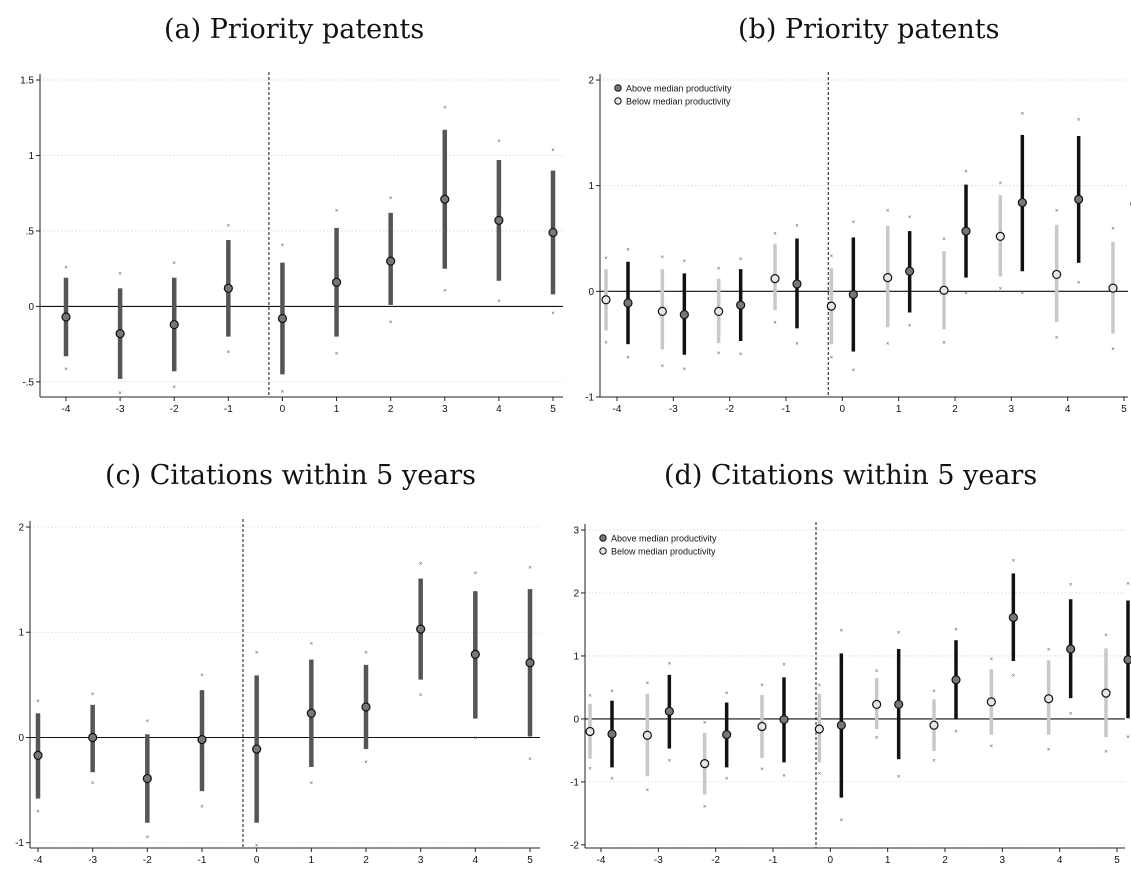 The image size is (1131, 869). I want to click on y-tick-label: 2, so click(576, 593).